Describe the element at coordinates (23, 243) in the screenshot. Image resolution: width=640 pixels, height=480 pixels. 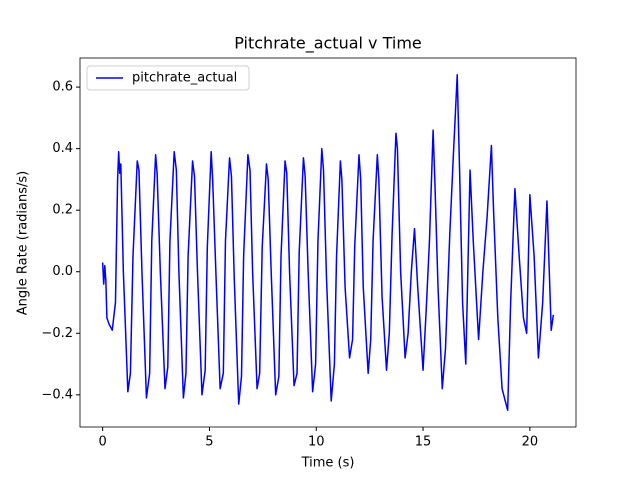
I see `y-axis-label: Angle Rate (radians/s)` at that location.